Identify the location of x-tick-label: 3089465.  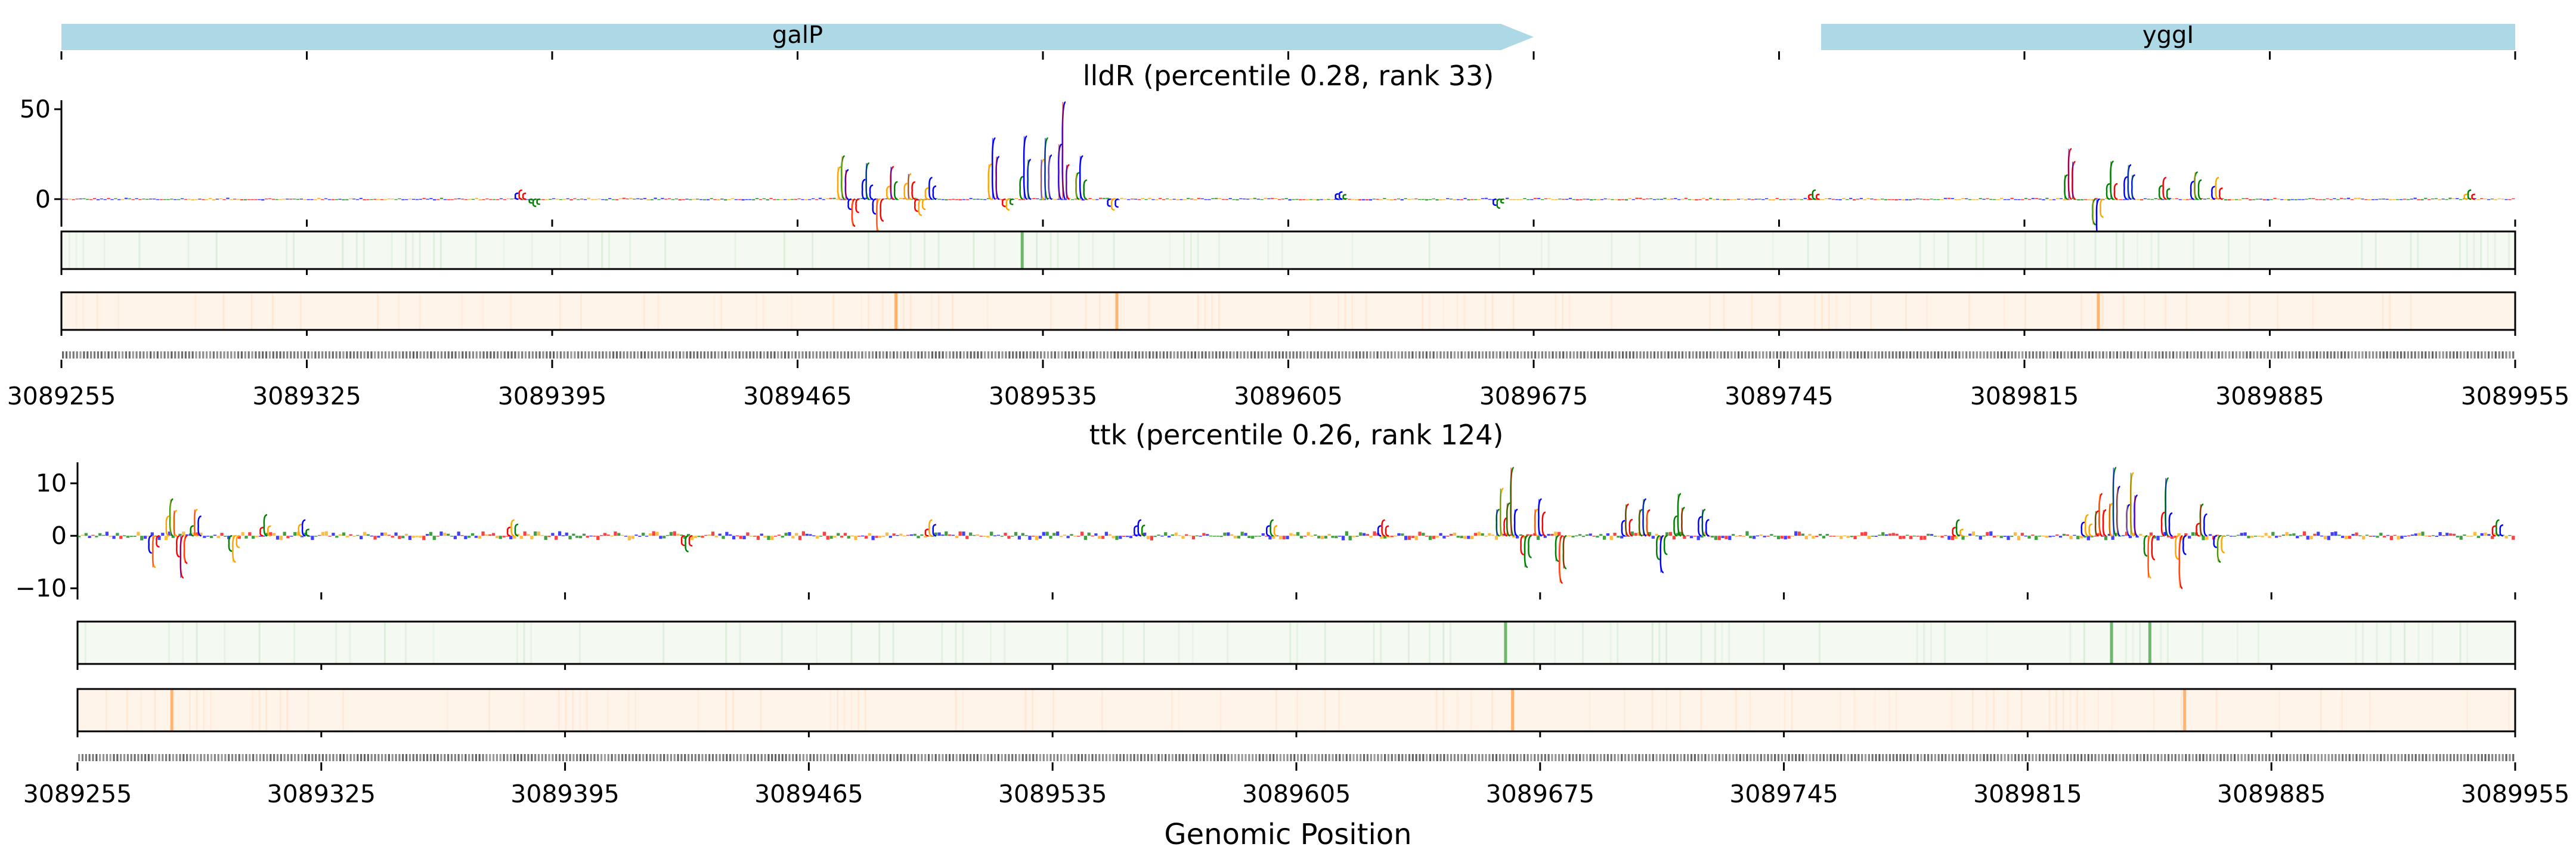
(797, 396).